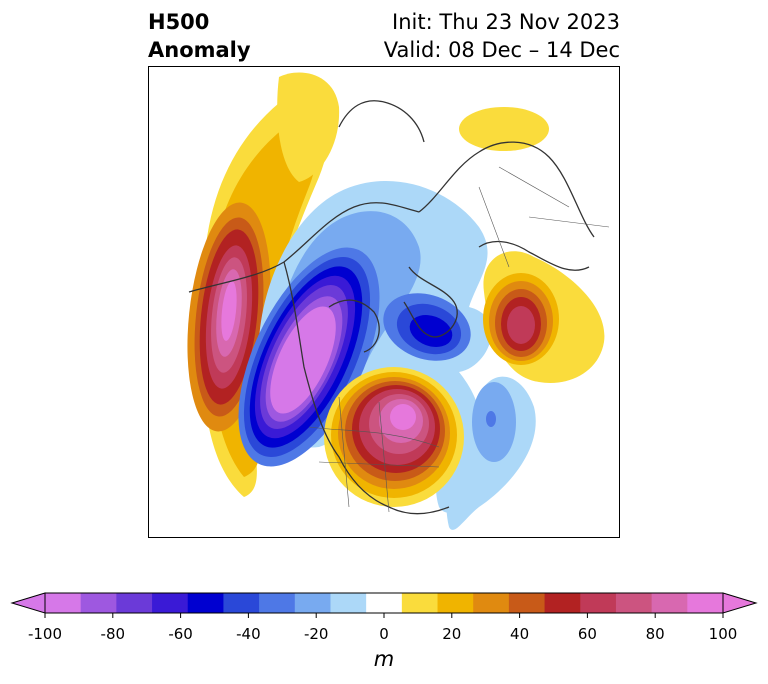  What do you see at coordinates (501, 50) in the screenshot?
I see `valid-range: Valid: 08 Dec – 14 Dec` at bounding box center [501, 50].